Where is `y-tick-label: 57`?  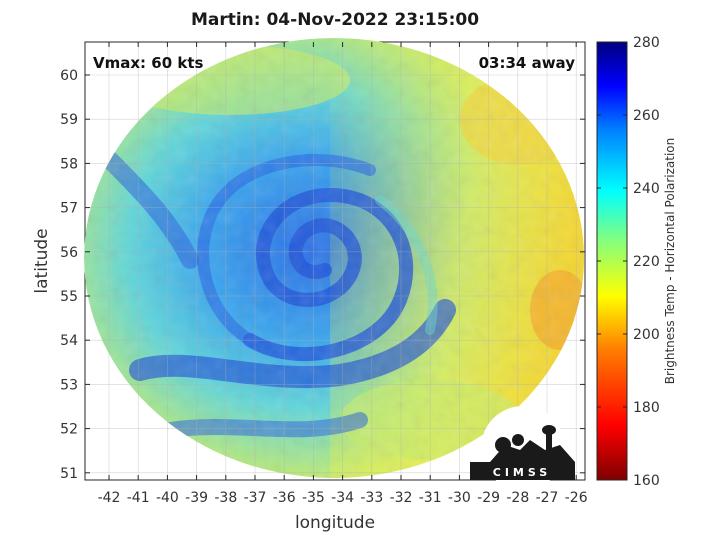 y-tick-label: 57 is located at coordinates (69, 209).